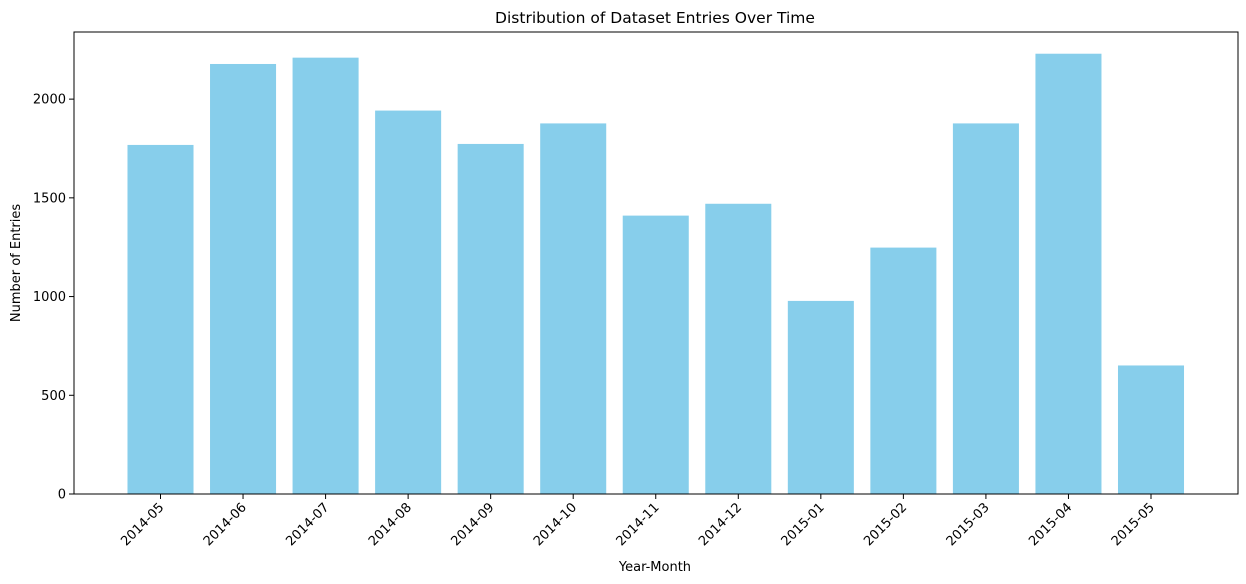 This screenshot has width=1246, height=584. I want to click on x-tick-label: 2015-03, so click(968, 524).